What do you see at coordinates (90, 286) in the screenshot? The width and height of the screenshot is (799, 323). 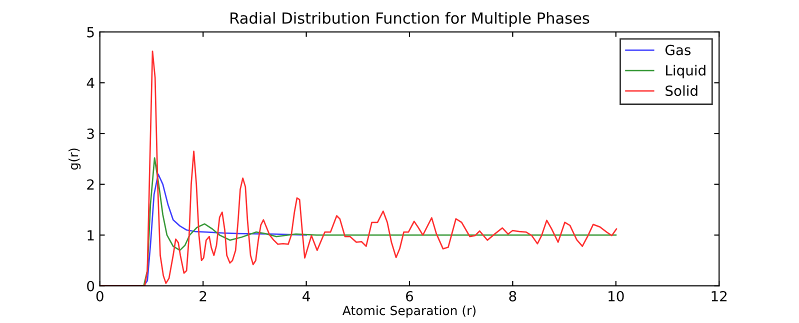 I see `y-tick-label: 0` at bounding box center [90, 286].